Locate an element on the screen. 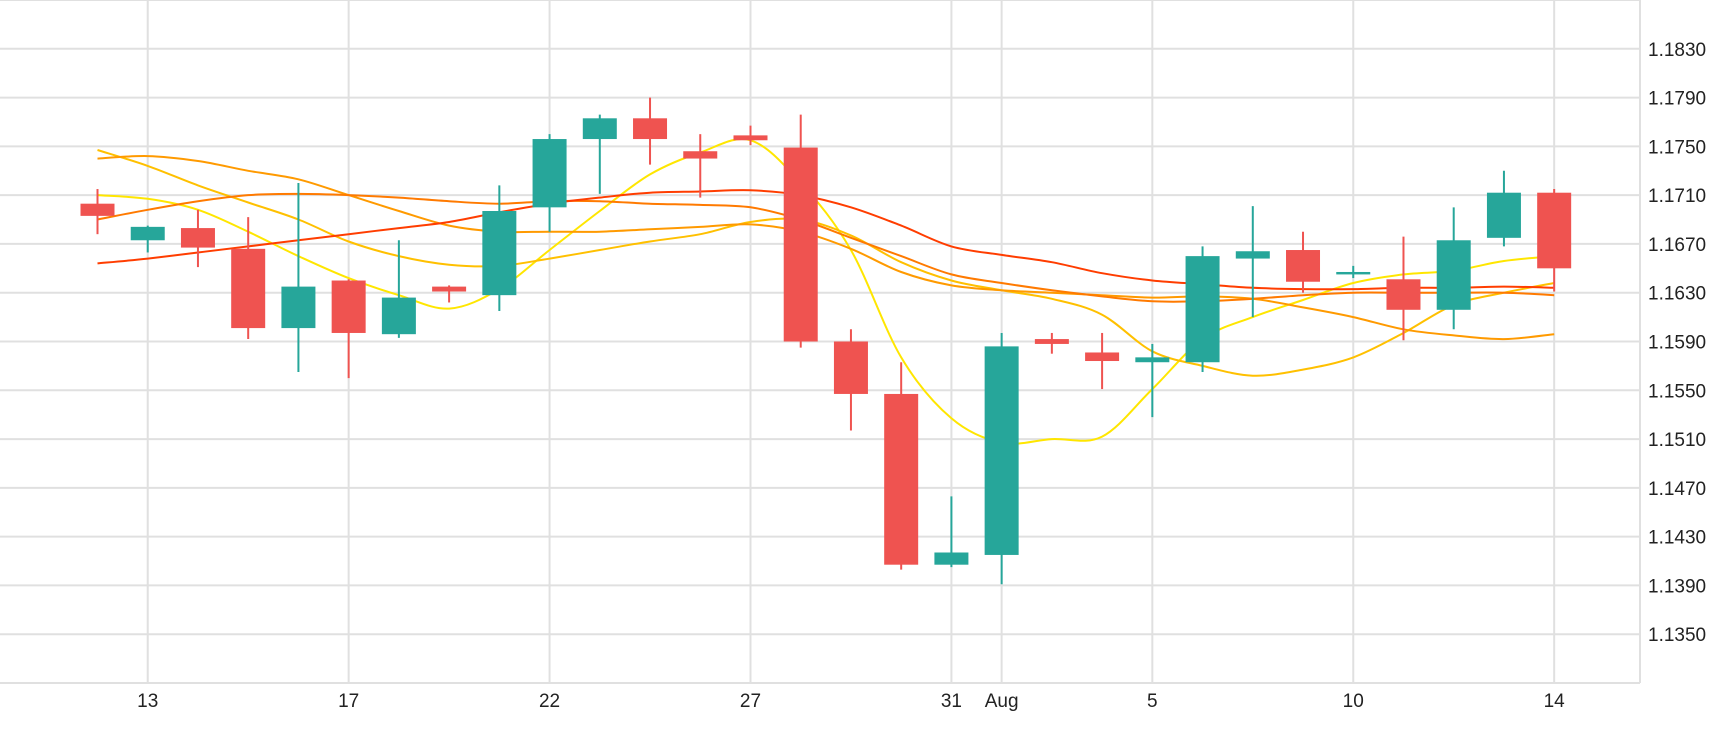  y-tick-label: 1.1750 is located at coordinates (1677, 147).